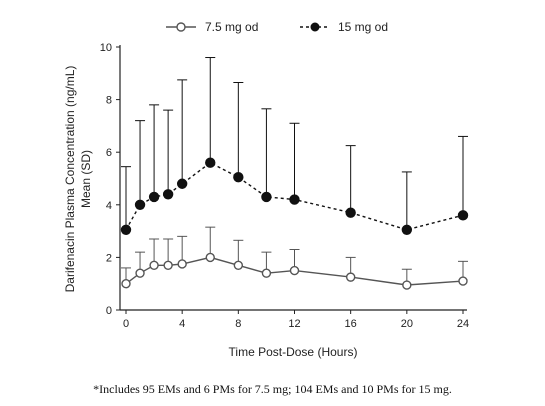 The image size is (545, 406). What do you see at coordinates (109, 153) in the screenshot?
I see `y-tick-label: 6` at bounding box center [109, 153].